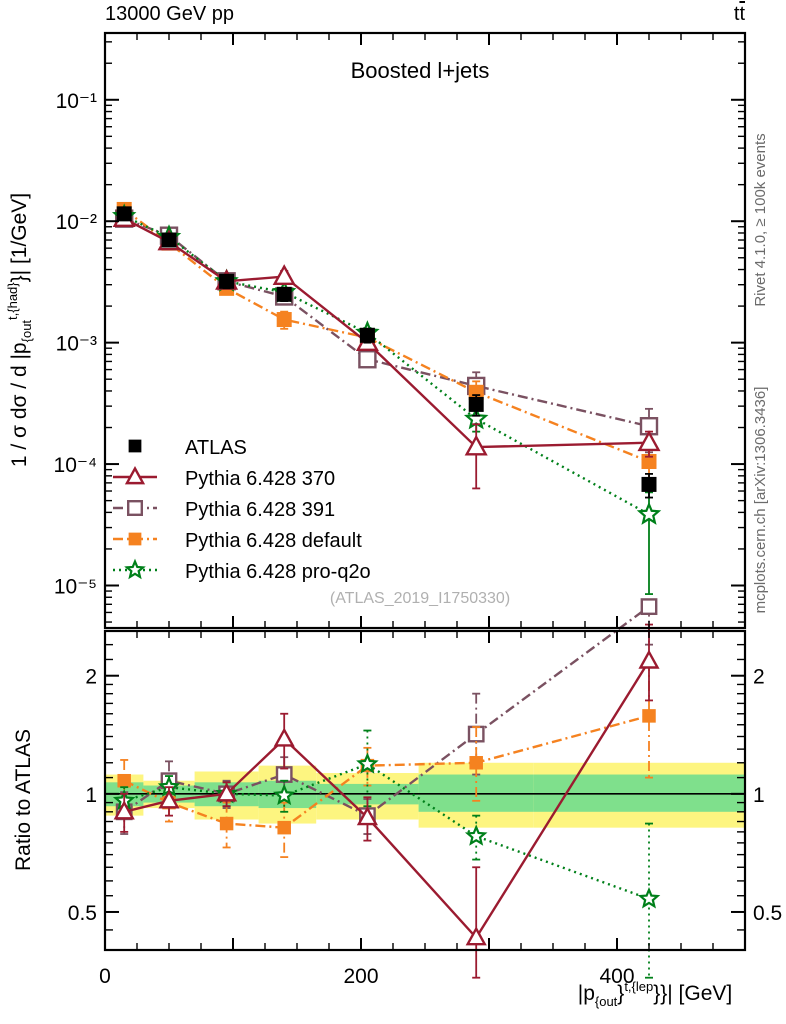  I want to click on y-tick-label: 10⁻⁴, so click(75, 465).